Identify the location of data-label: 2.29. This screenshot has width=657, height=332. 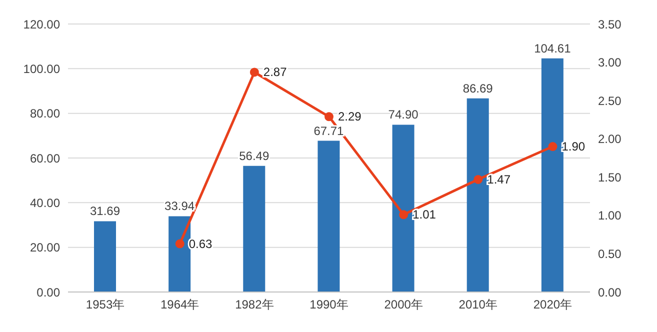
(350, 117).